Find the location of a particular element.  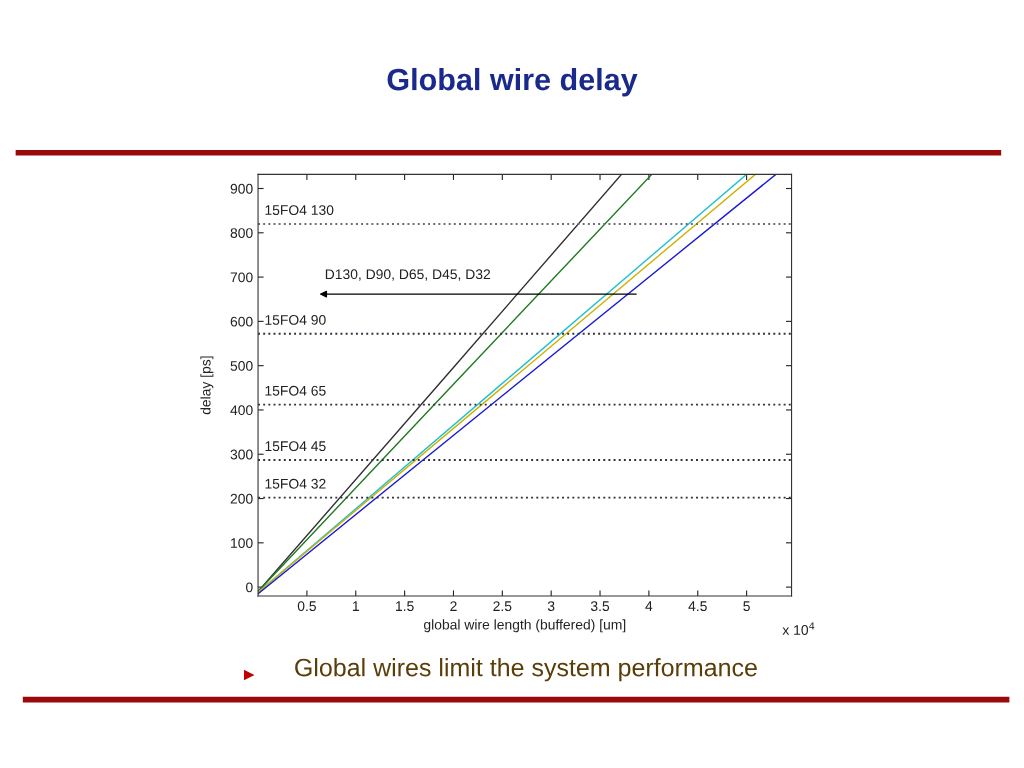

x-tick-label: 1.5 is located at coordinates (405, 606).